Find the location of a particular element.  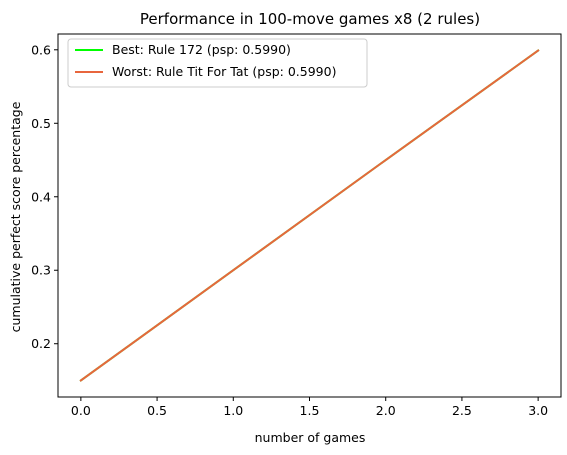

y-tick-label: 0.2 is located at coordinates (41, 343).